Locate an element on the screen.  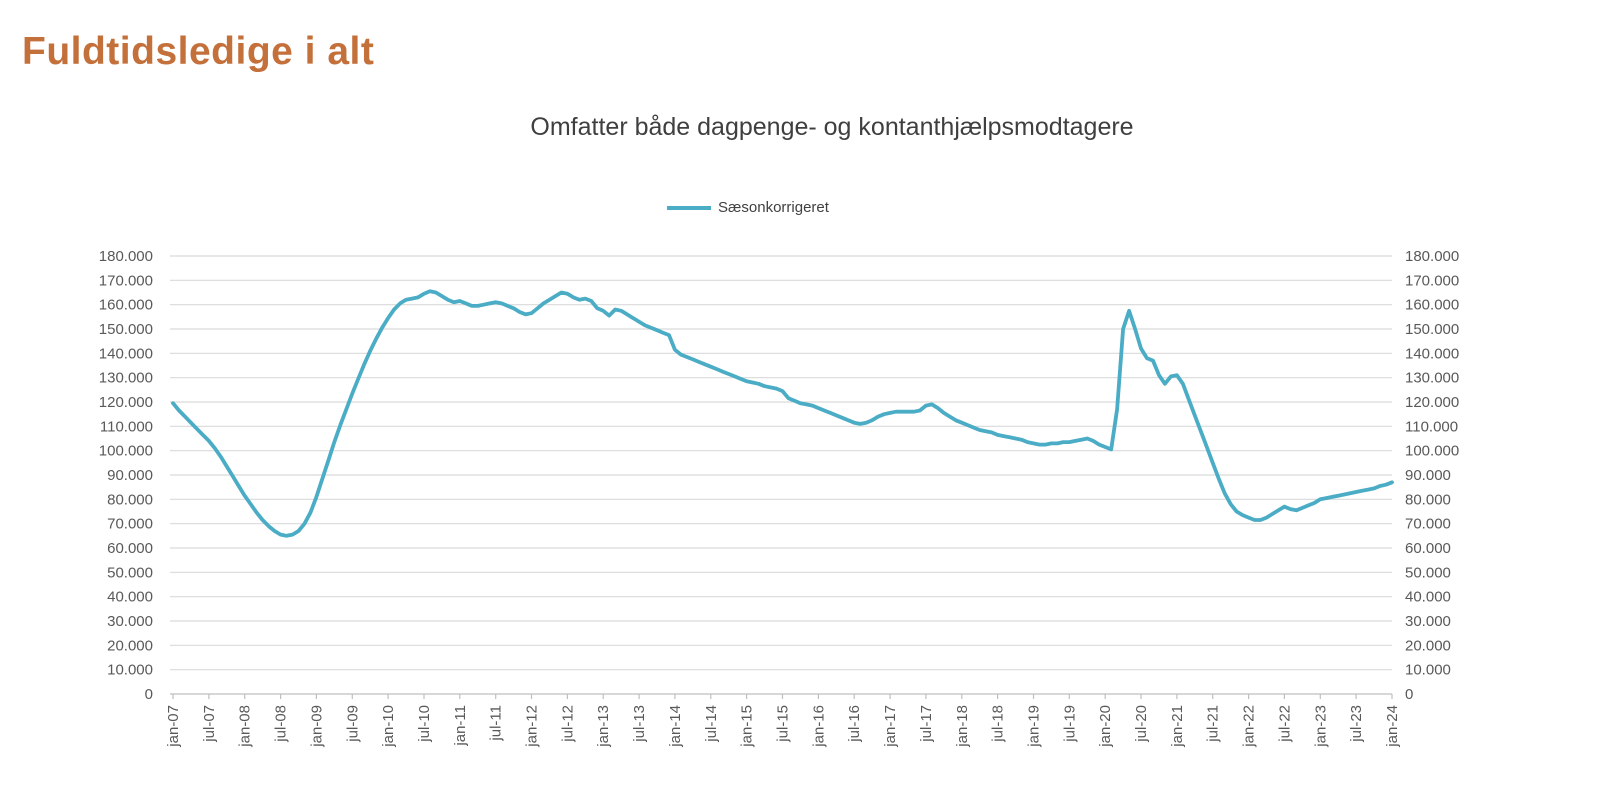
svg-text: jan-15 is located at coordinates (747, 726).